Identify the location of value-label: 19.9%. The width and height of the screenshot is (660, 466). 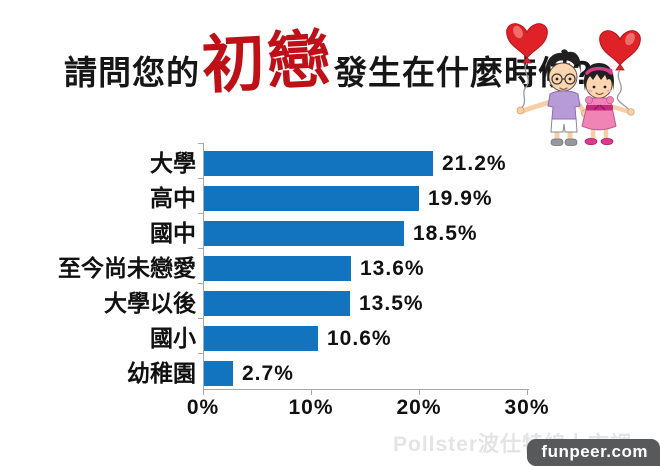
(460, 198).